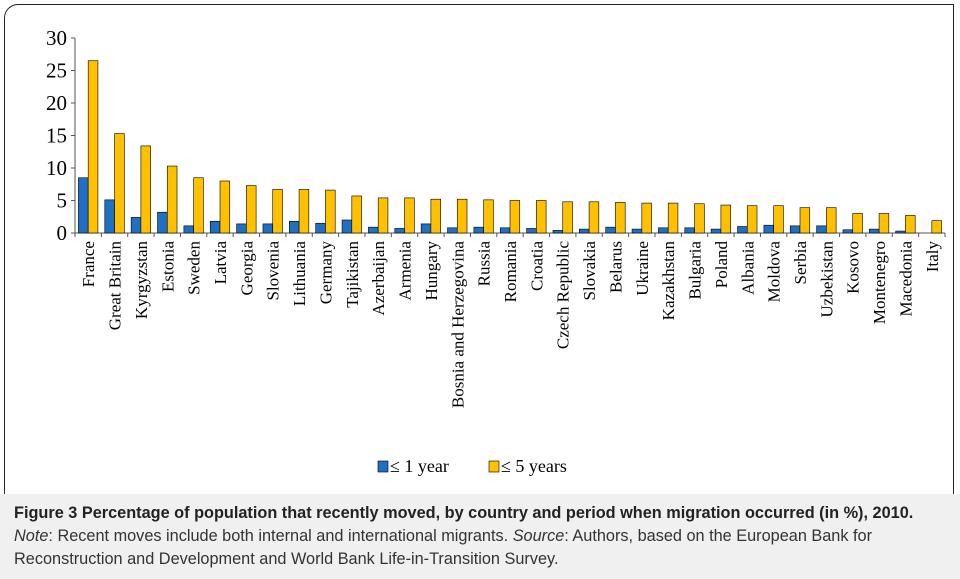 This screenshot has width=960, height=579. Describe the element at coordinates (172, 199) in the screenshot. I see `bar-estonia-5-years` at that location.